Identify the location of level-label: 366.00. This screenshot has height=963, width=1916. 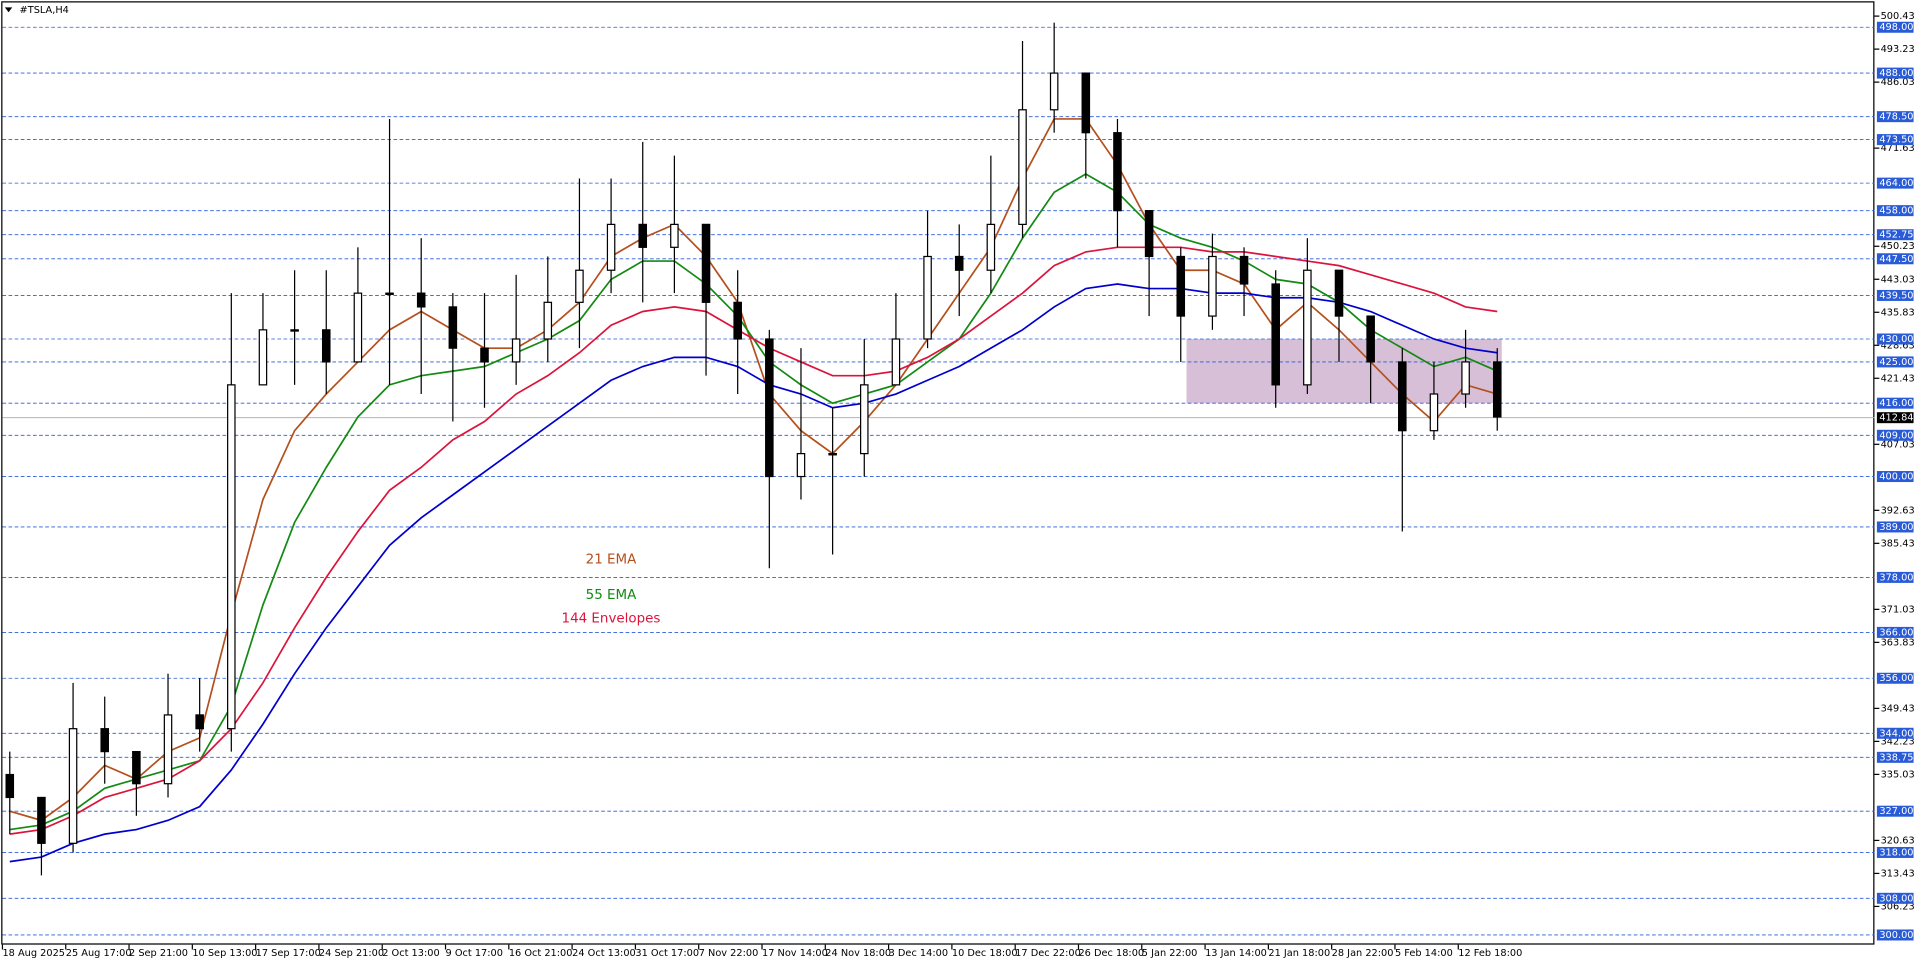
(1896, 632).